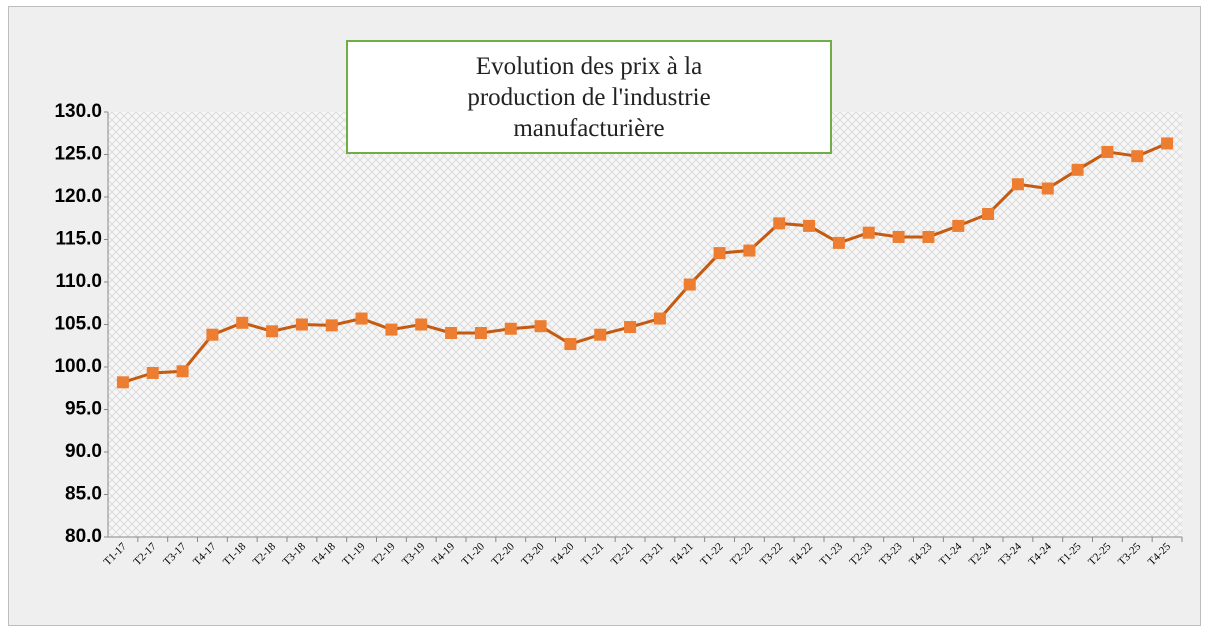 The width and height of the screenshot is (1209, 632). What do you see at coordinates (921, 554) in the screenshot?
I see `x-tick-label: T4-23` at bounding box center [921, 554].